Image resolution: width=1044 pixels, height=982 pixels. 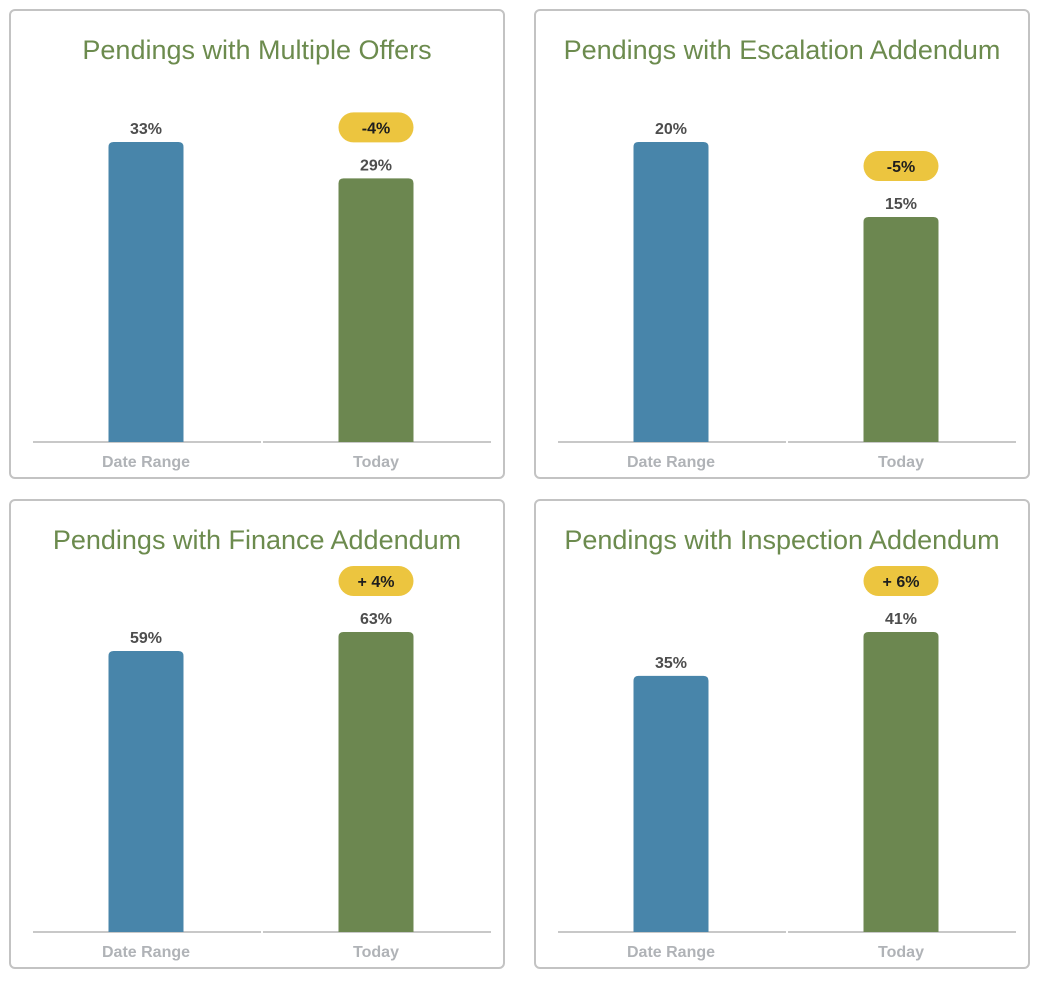 I want to click on change-badge-label: + 6%, so click(x=901, y=582).